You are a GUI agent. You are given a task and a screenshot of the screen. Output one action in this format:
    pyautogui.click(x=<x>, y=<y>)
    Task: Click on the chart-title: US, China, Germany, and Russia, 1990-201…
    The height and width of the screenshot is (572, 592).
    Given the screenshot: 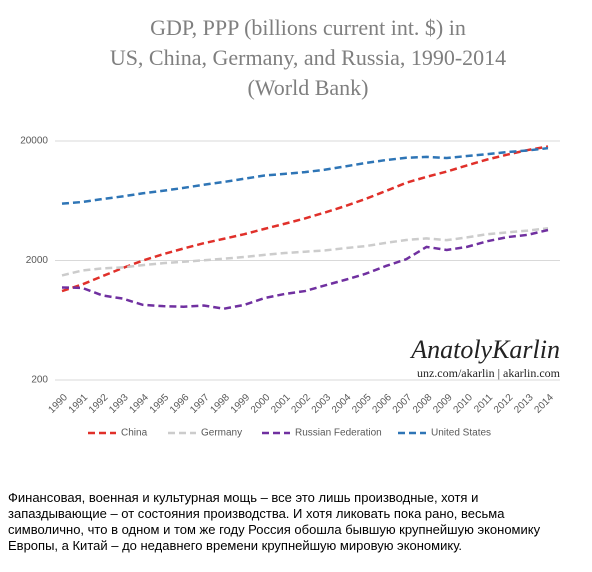 What is the action you would take?
    pyautogui.click(x=308, y=57)
    